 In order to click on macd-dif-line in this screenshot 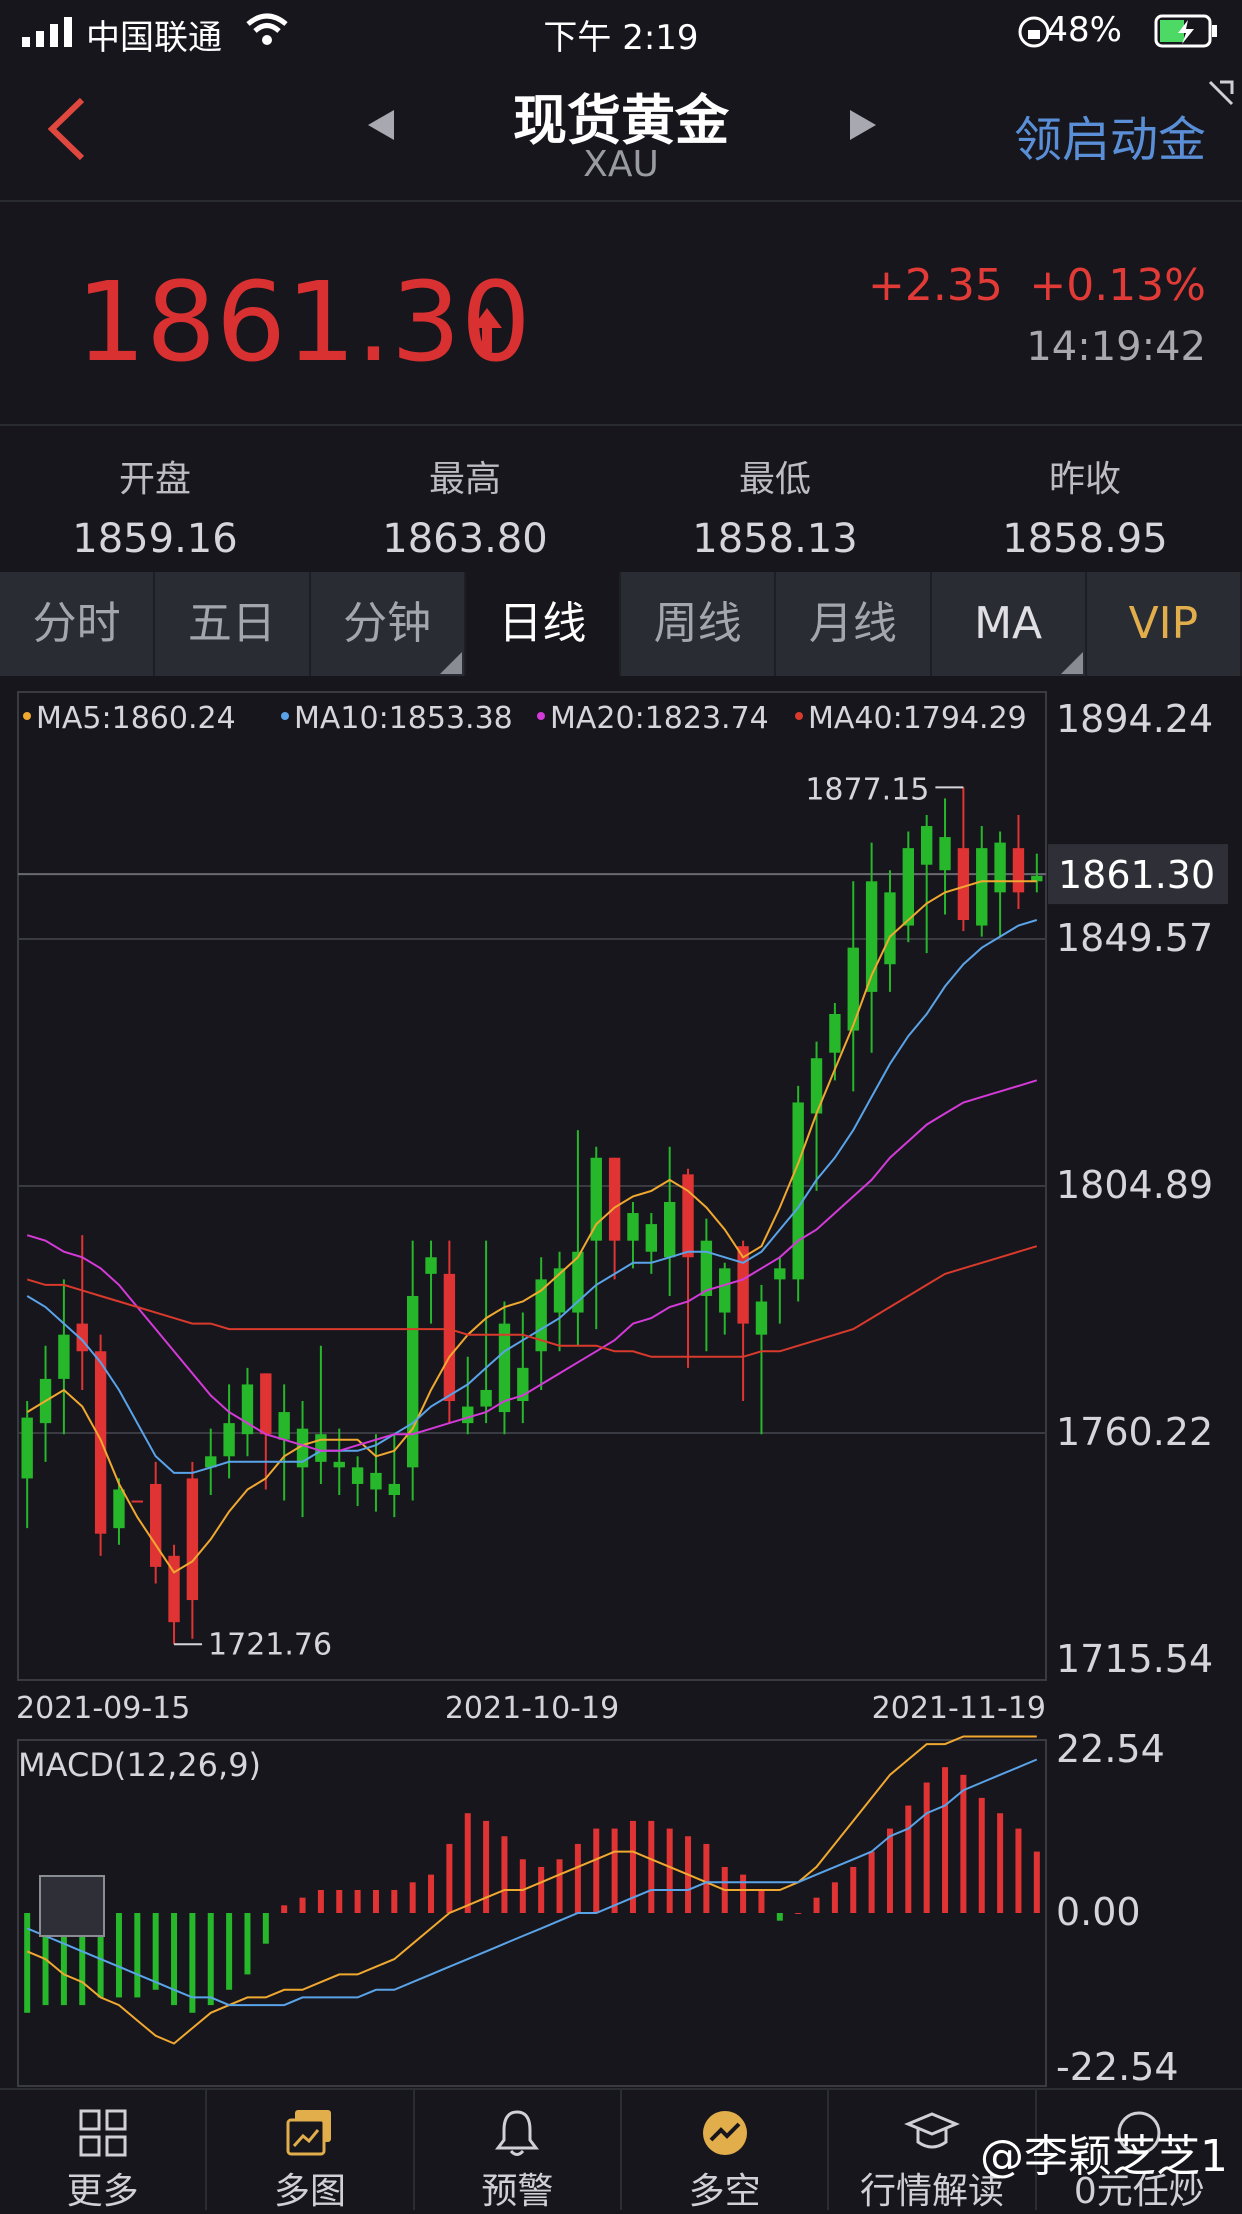, I will do `click(531, 1890)`.